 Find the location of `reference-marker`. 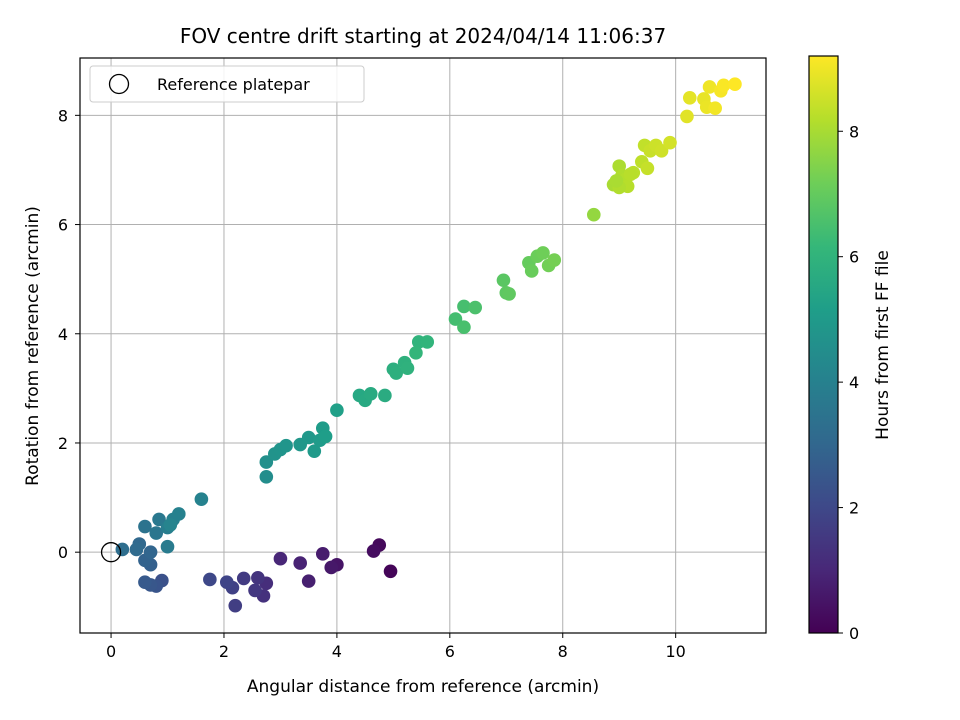

reference-marker is located at coordinates (111, 552).